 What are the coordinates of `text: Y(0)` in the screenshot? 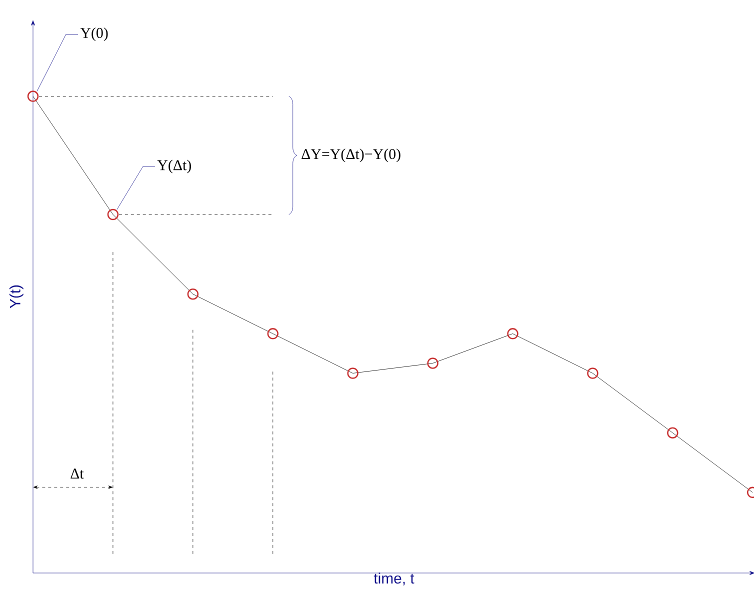 It's located at (94, 35).